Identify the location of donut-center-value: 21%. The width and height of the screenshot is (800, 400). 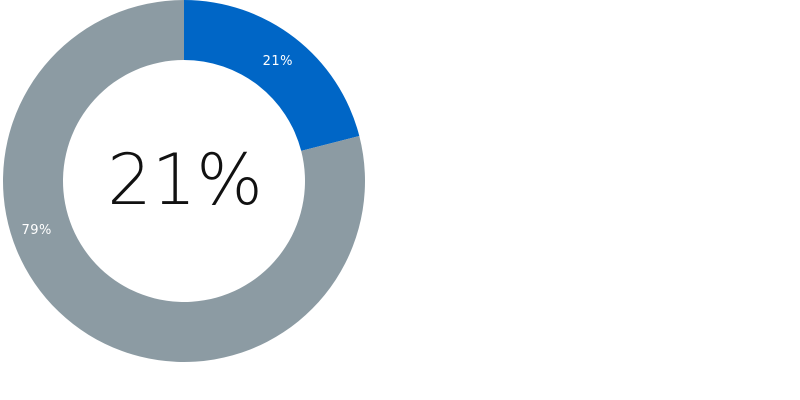
(185, 180).